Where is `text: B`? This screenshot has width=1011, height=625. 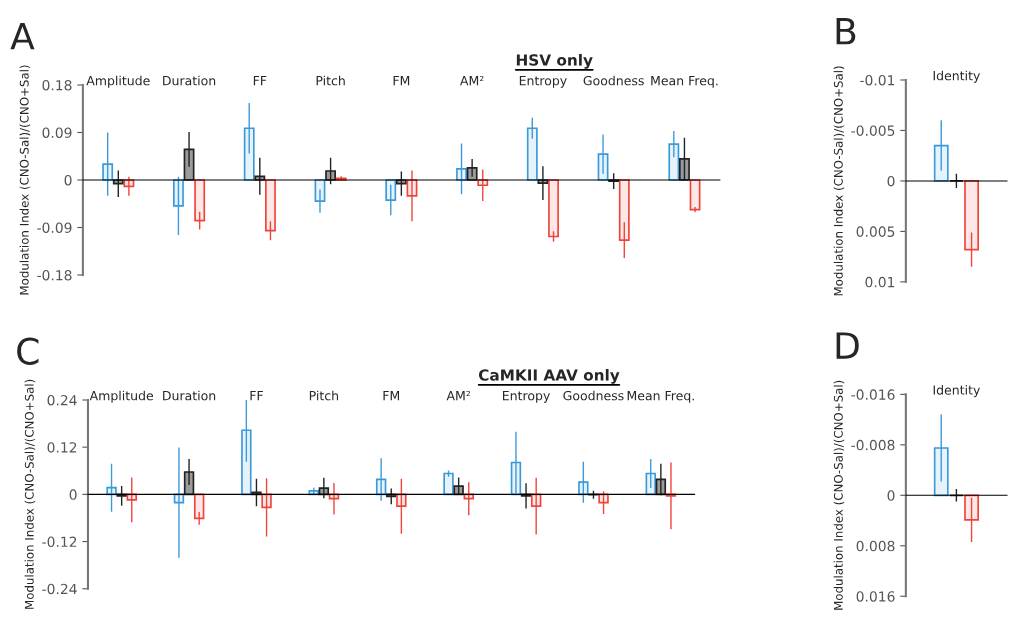
text: B is located at coordinates (846, 31).